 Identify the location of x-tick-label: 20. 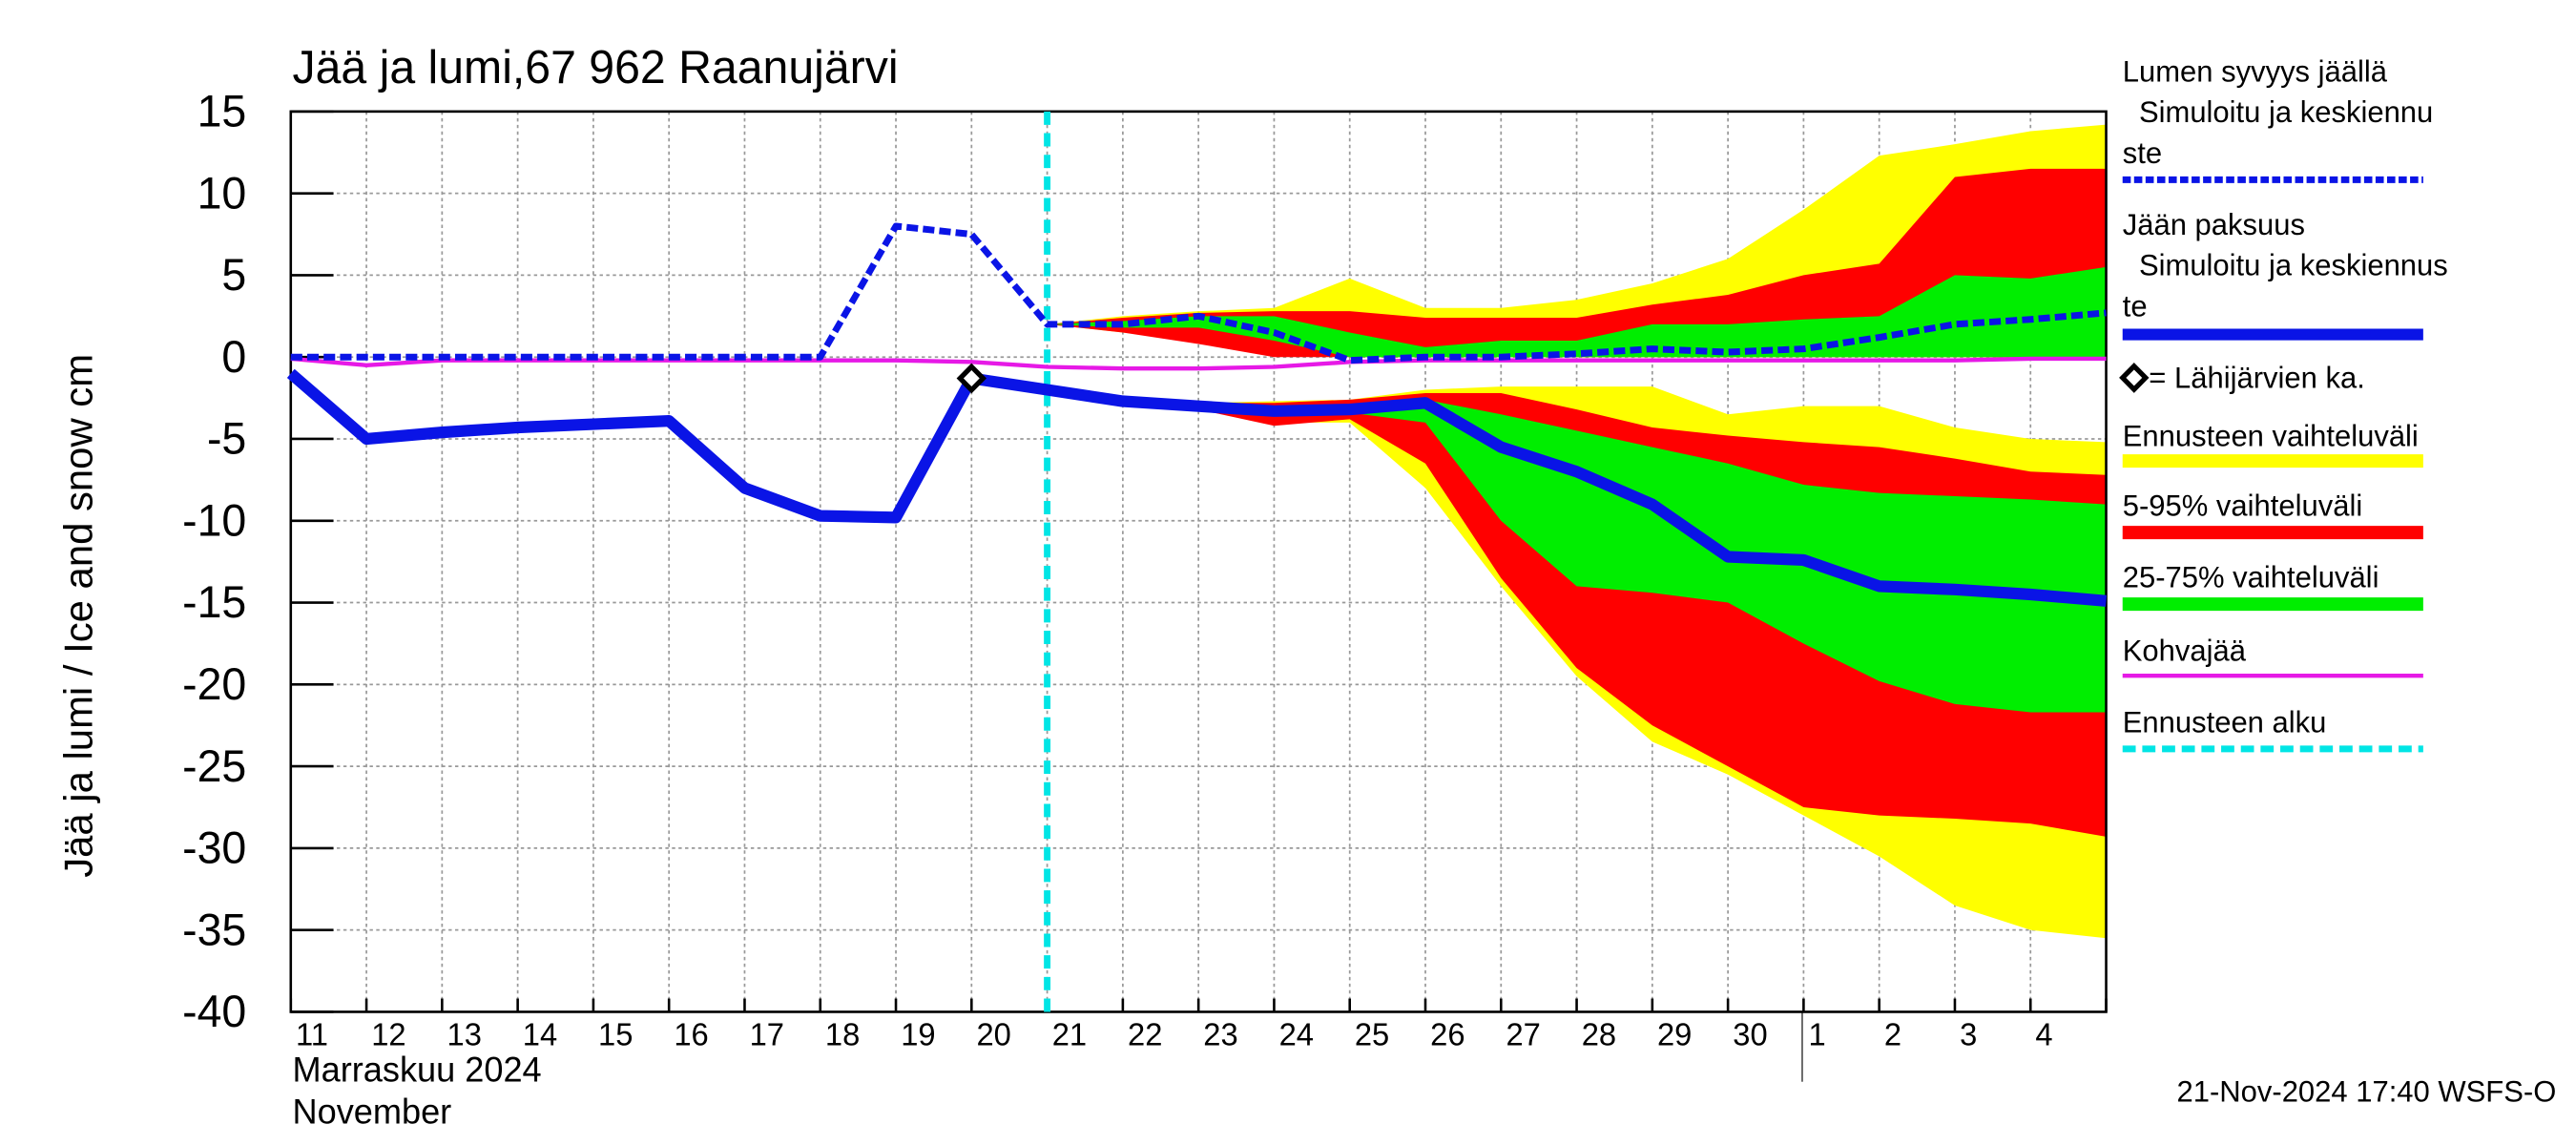
(993, 1034).